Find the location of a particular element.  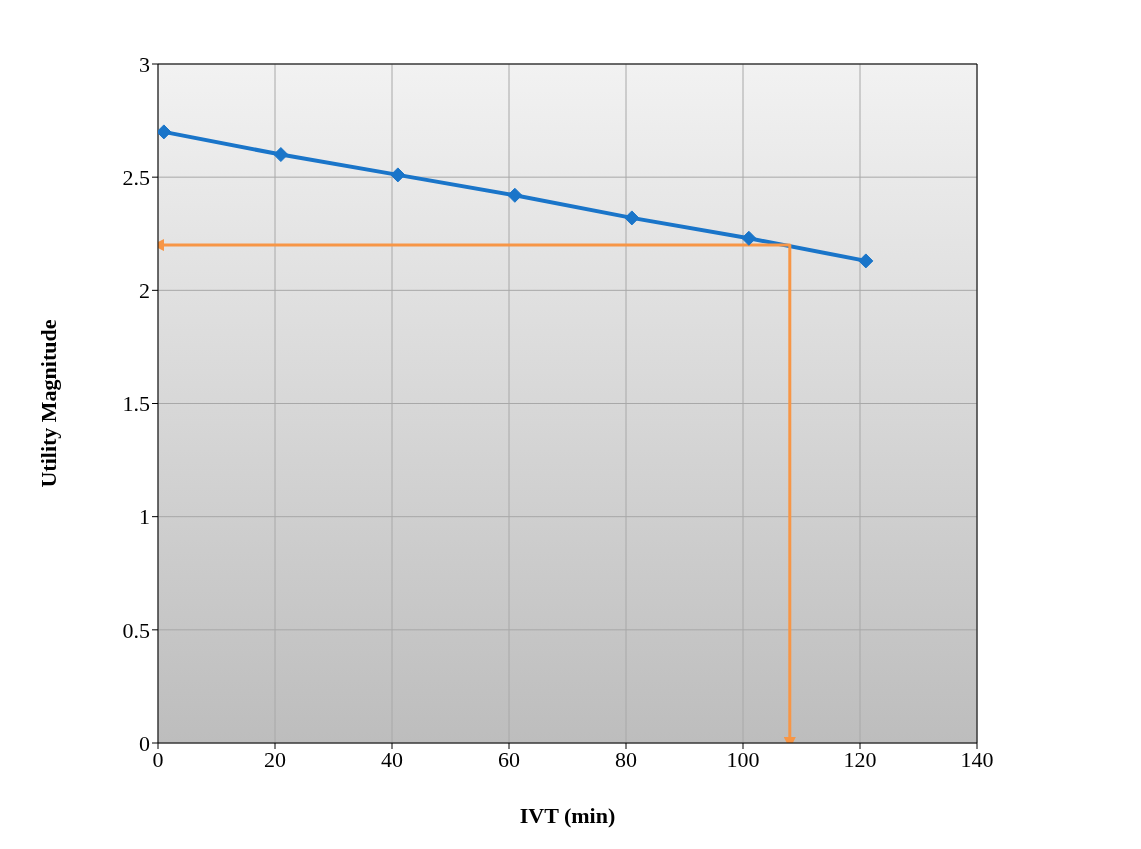

y-tick-label: 1.5 is located at coordinates (136, 404).